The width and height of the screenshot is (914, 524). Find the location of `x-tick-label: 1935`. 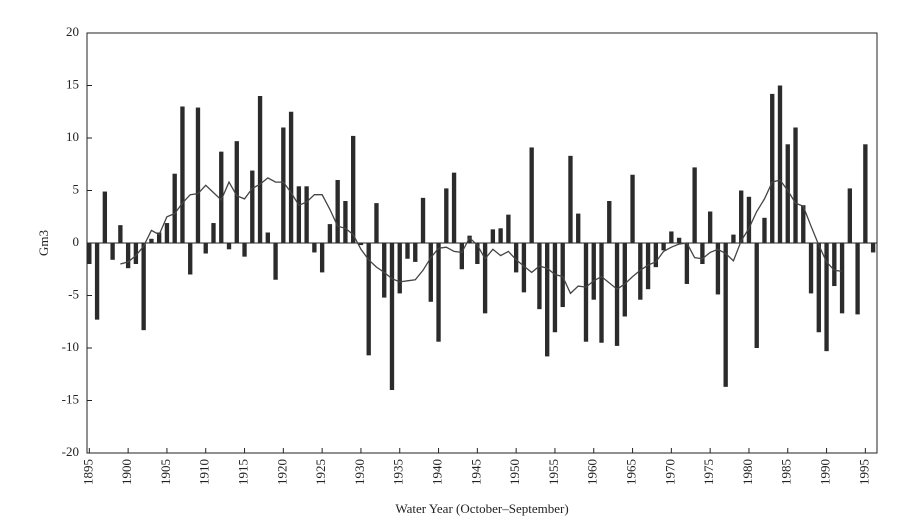

x-tick-label: 1935 is located at coordinates (398, 472).